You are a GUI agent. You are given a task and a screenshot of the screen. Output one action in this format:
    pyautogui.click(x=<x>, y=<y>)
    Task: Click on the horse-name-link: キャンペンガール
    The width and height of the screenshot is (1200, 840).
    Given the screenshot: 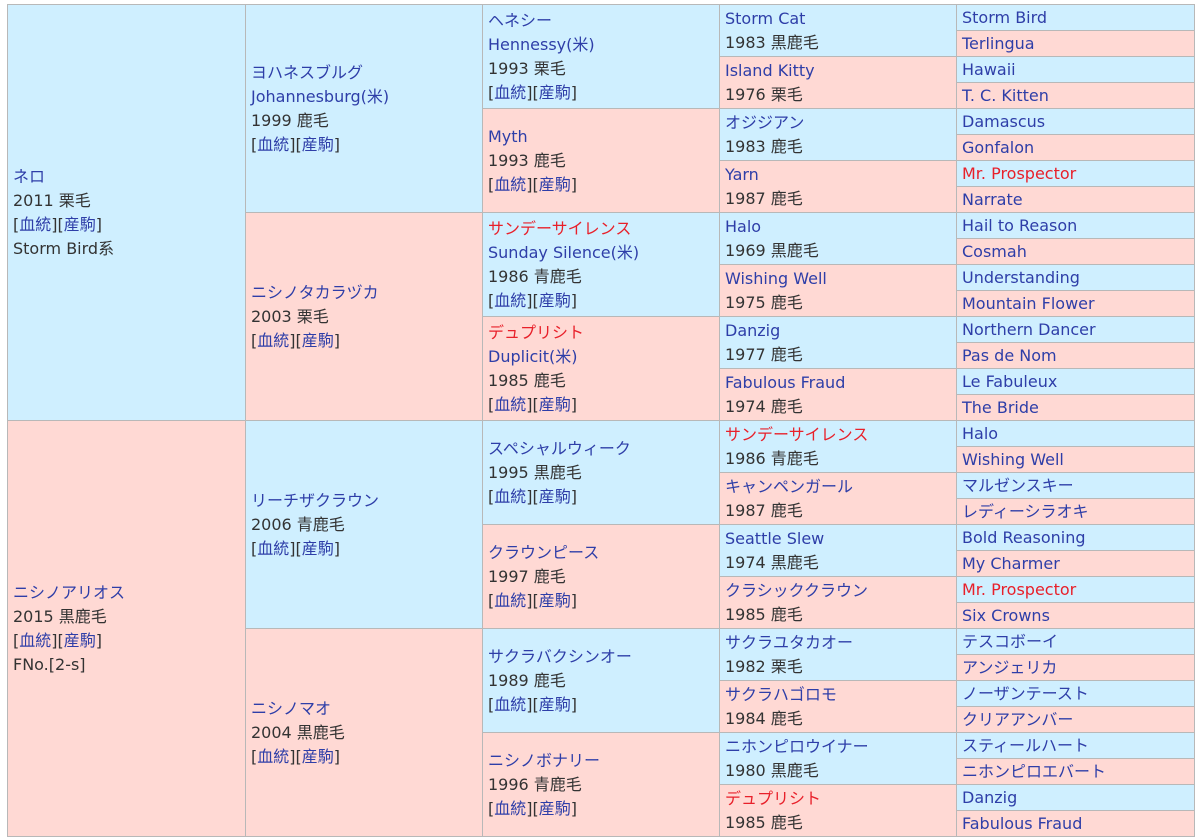 What is the action you would take?
    pyautogui.click(x=789, y=486)
    